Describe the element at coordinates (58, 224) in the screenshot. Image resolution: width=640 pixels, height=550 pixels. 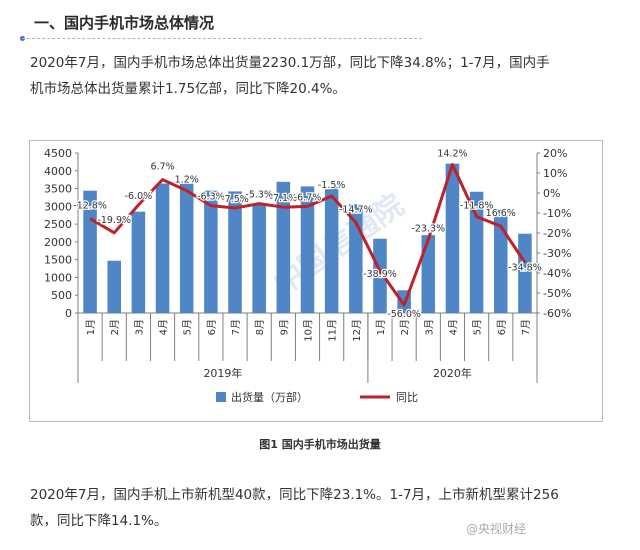
I see `left-tick-label: 2500` at that location.